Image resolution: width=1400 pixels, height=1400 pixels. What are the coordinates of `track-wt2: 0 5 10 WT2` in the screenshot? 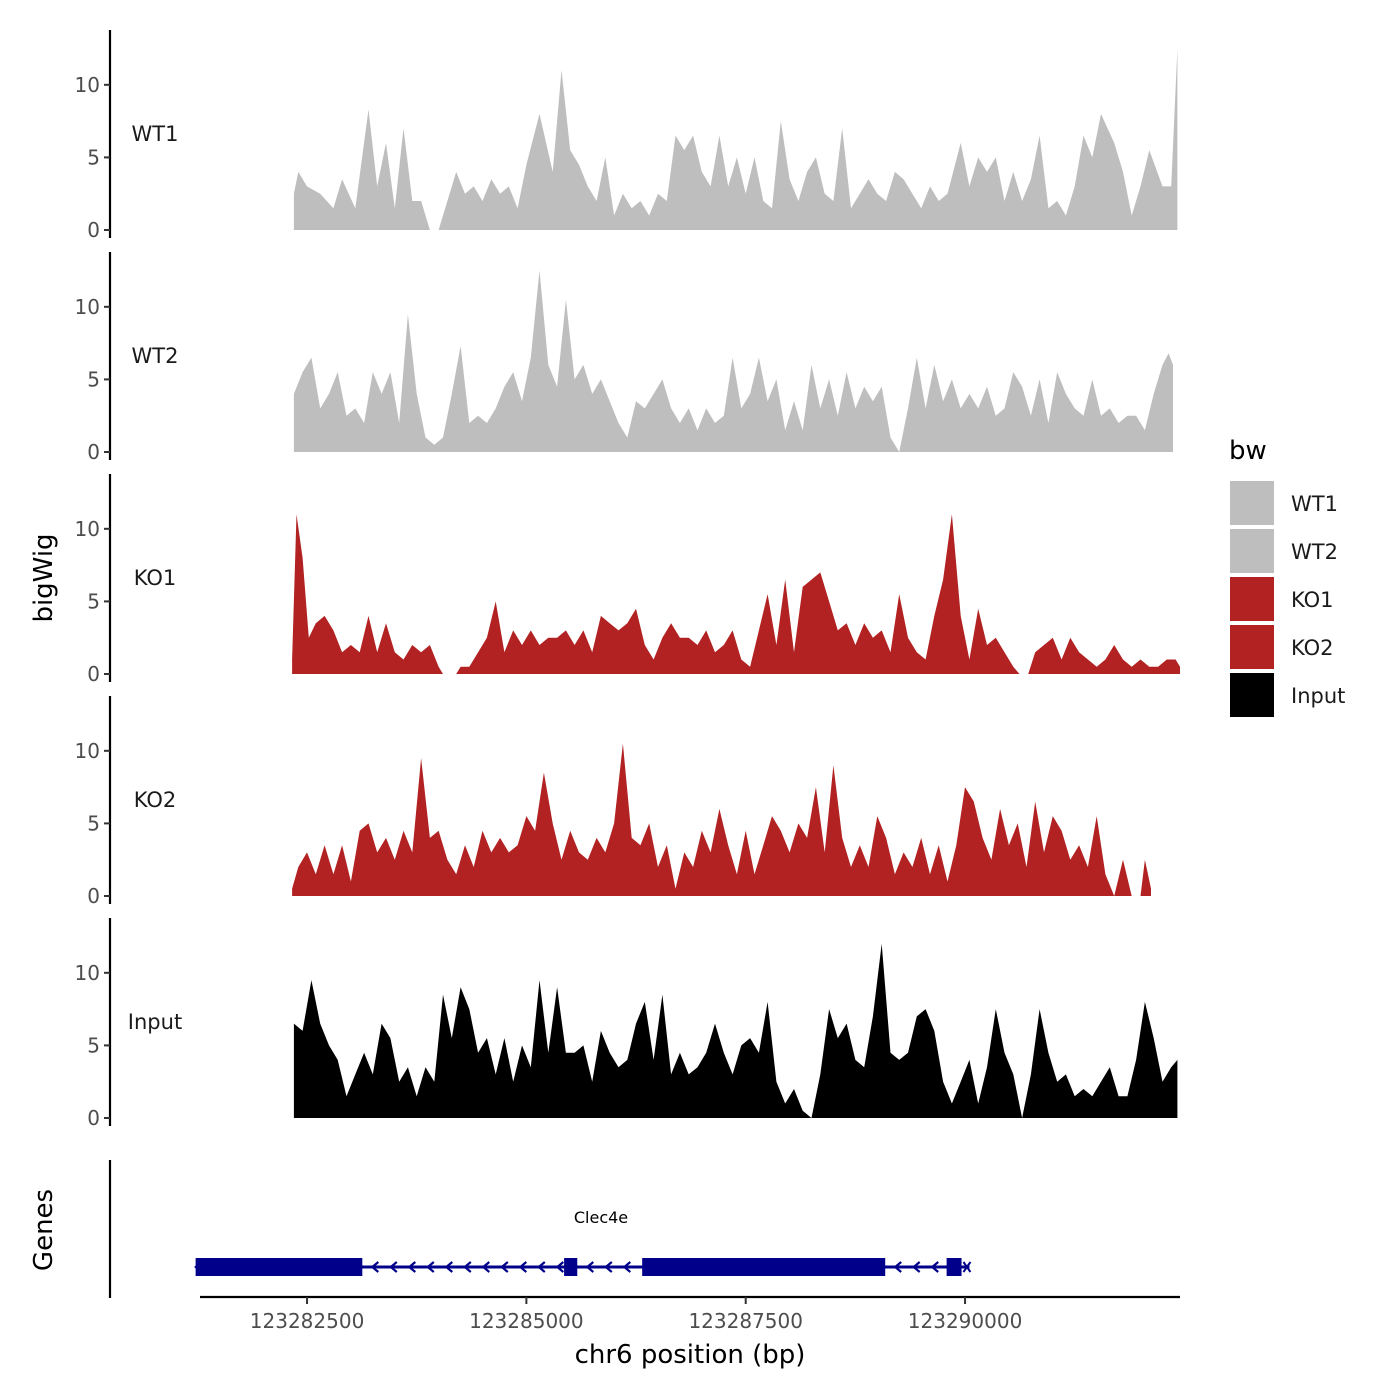 It's located at (624, 358).